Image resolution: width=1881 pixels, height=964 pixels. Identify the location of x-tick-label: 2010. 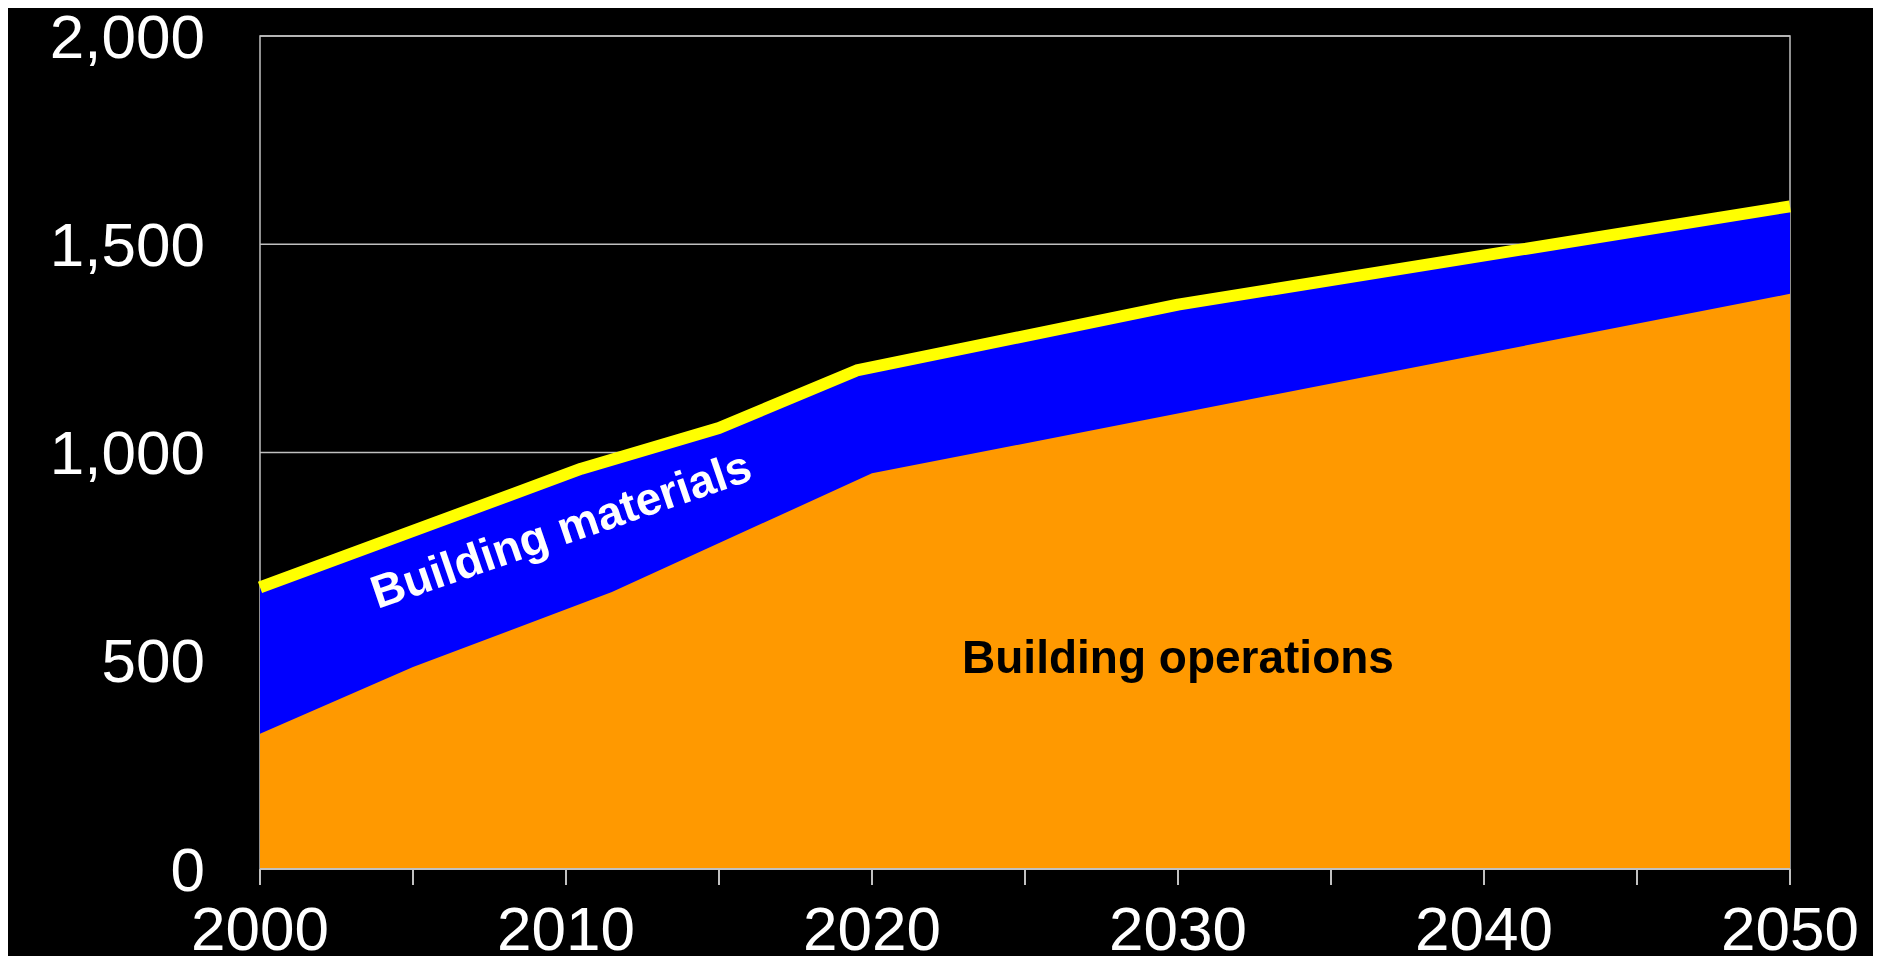
(566, 928).